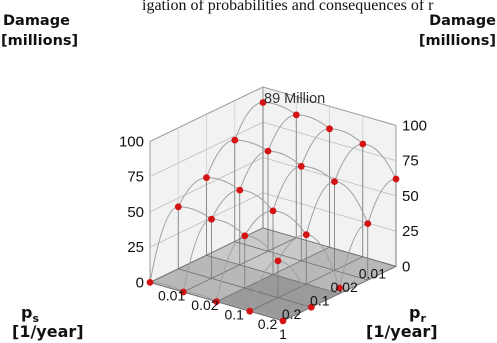 The height and width of the screenshot is (343, 497). I want to click on z-tick-label-left: 25, so click(135, 247).